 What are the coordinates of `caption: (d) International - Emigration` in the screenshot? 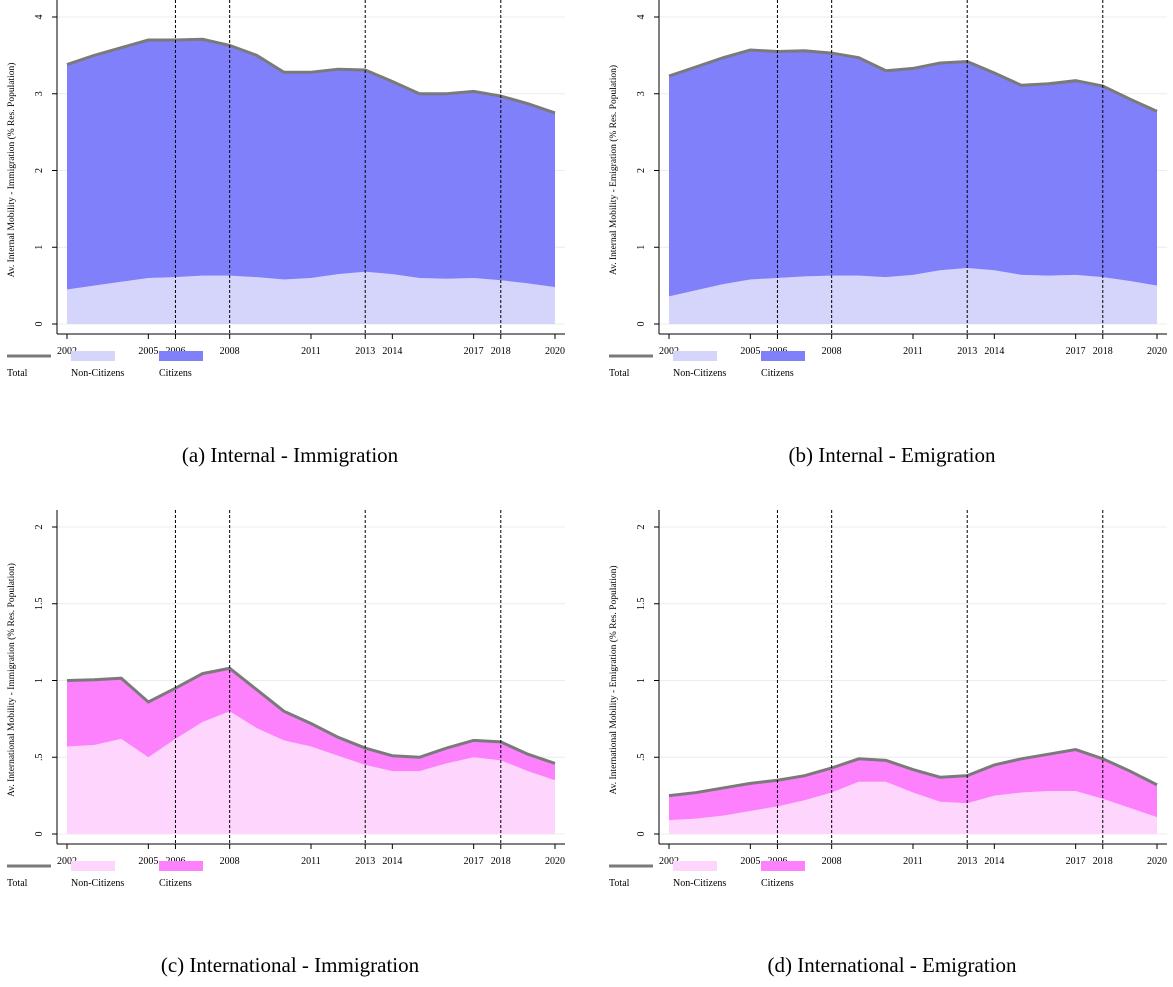 It's located at (892, 965).